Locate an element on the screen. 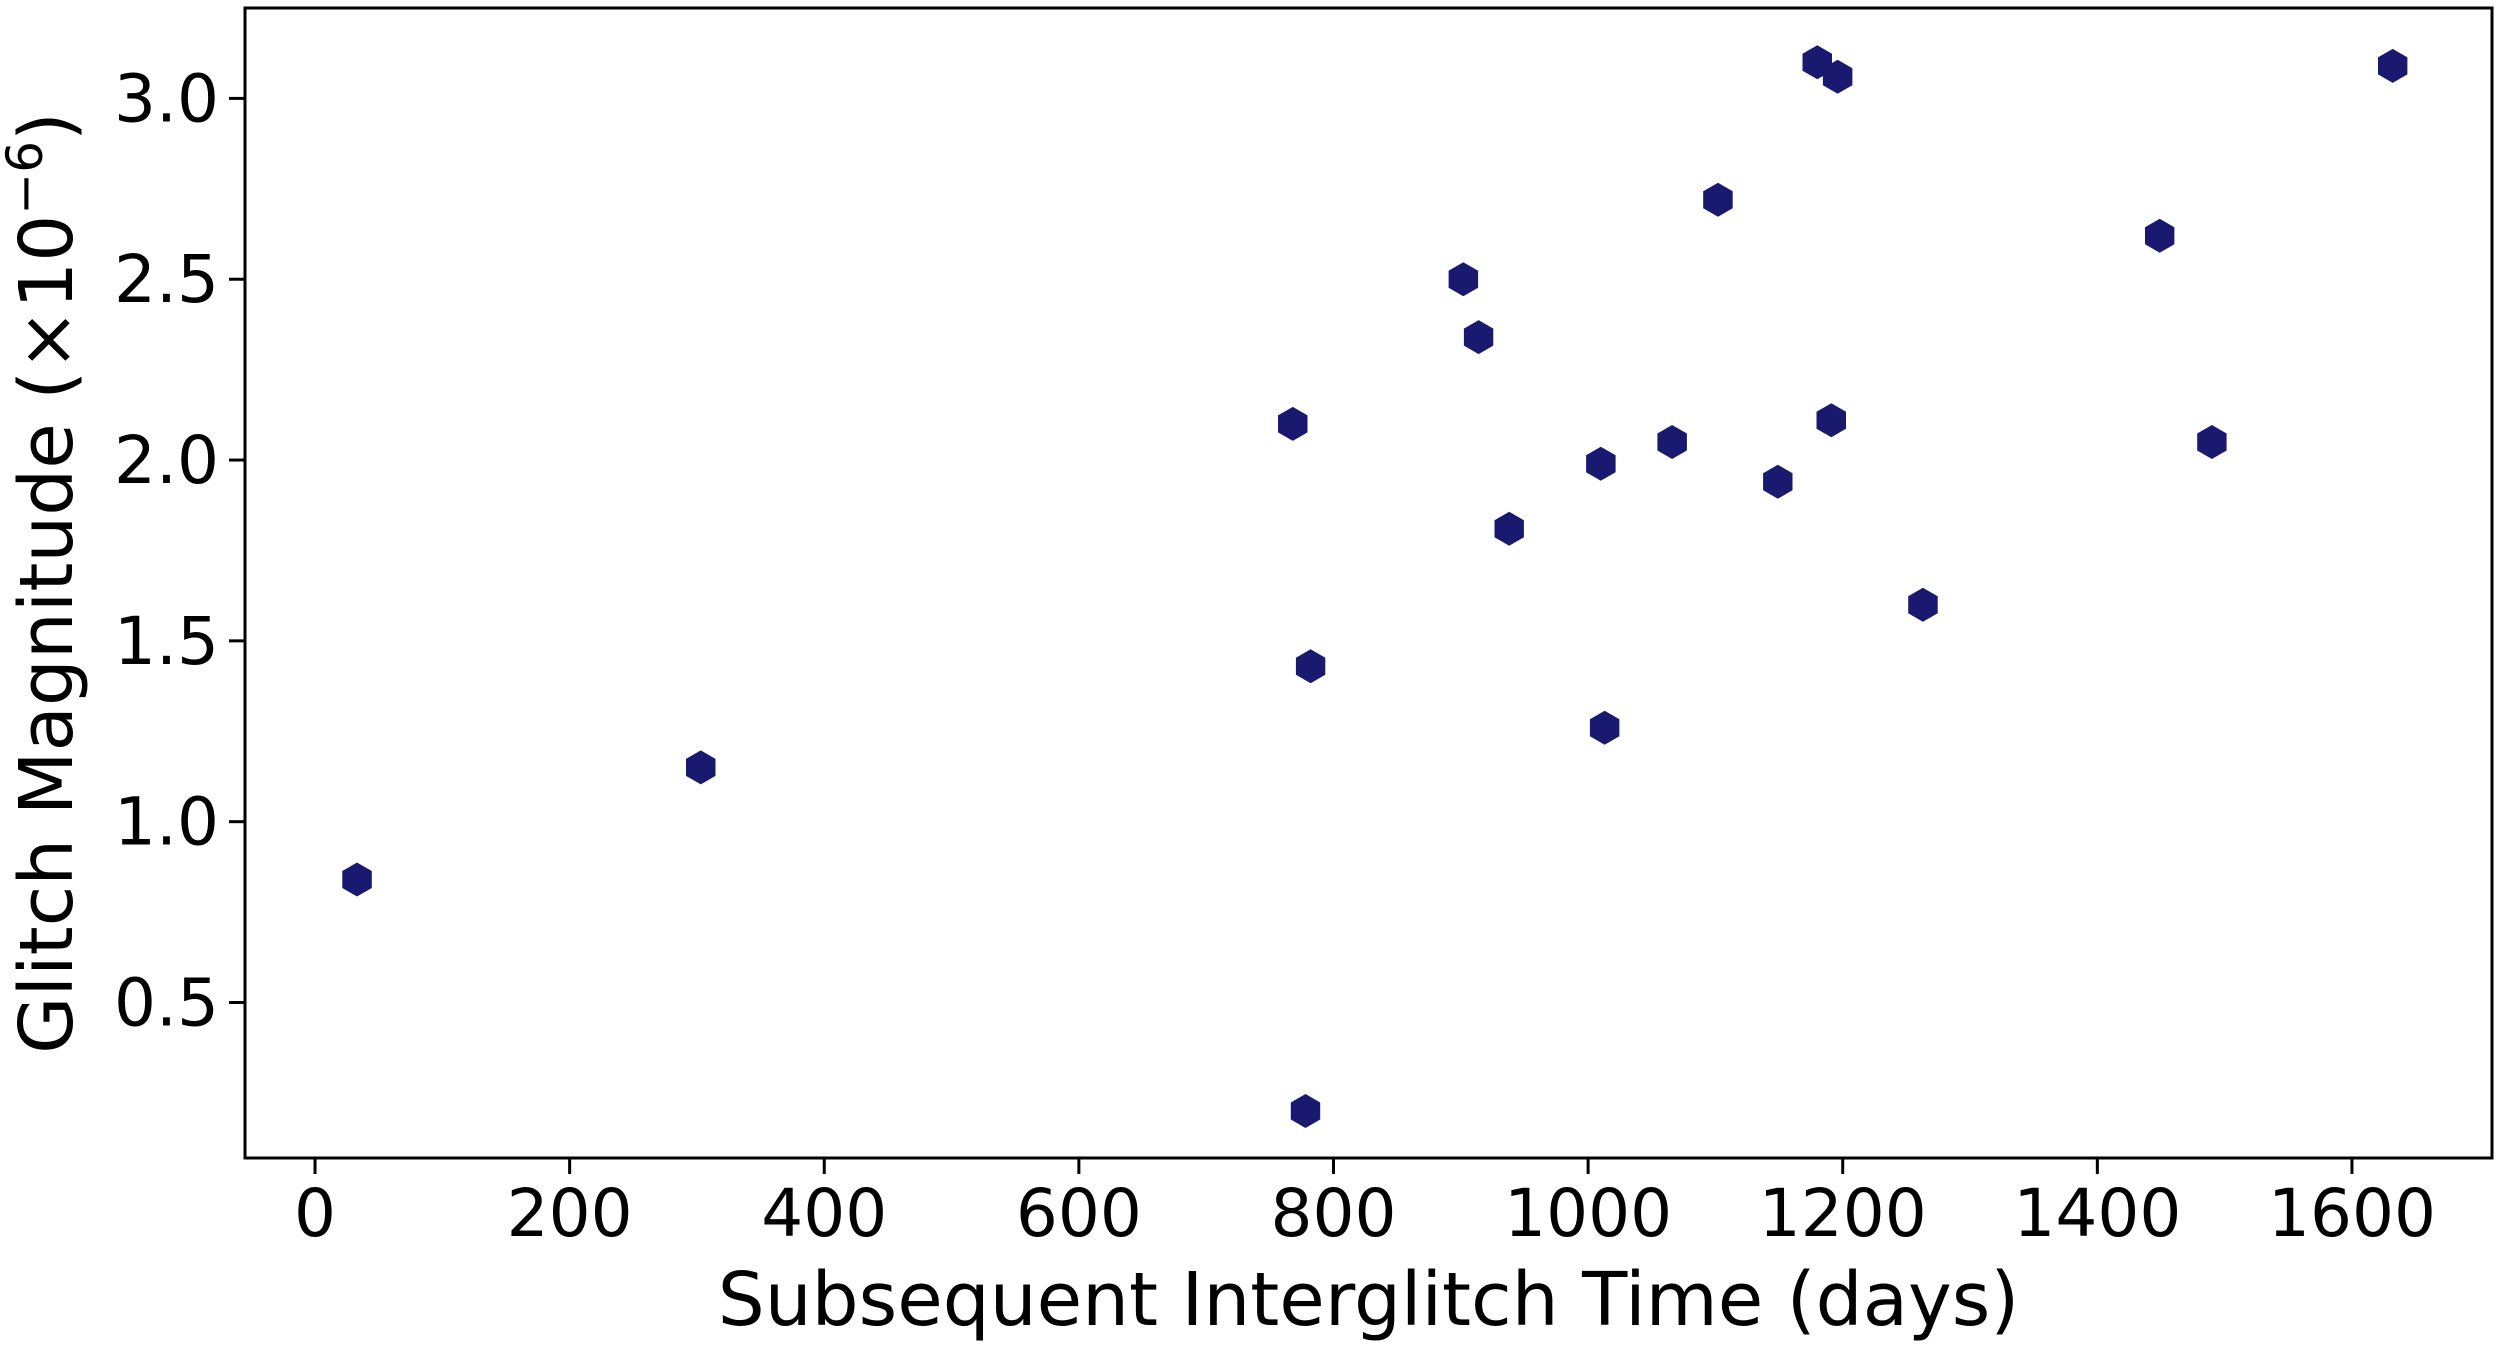 The height and width of the screenshot is (1345, 2500). y-axis-label: Glitch Magnitude (×10−6) is located at coordinates (45, 583).